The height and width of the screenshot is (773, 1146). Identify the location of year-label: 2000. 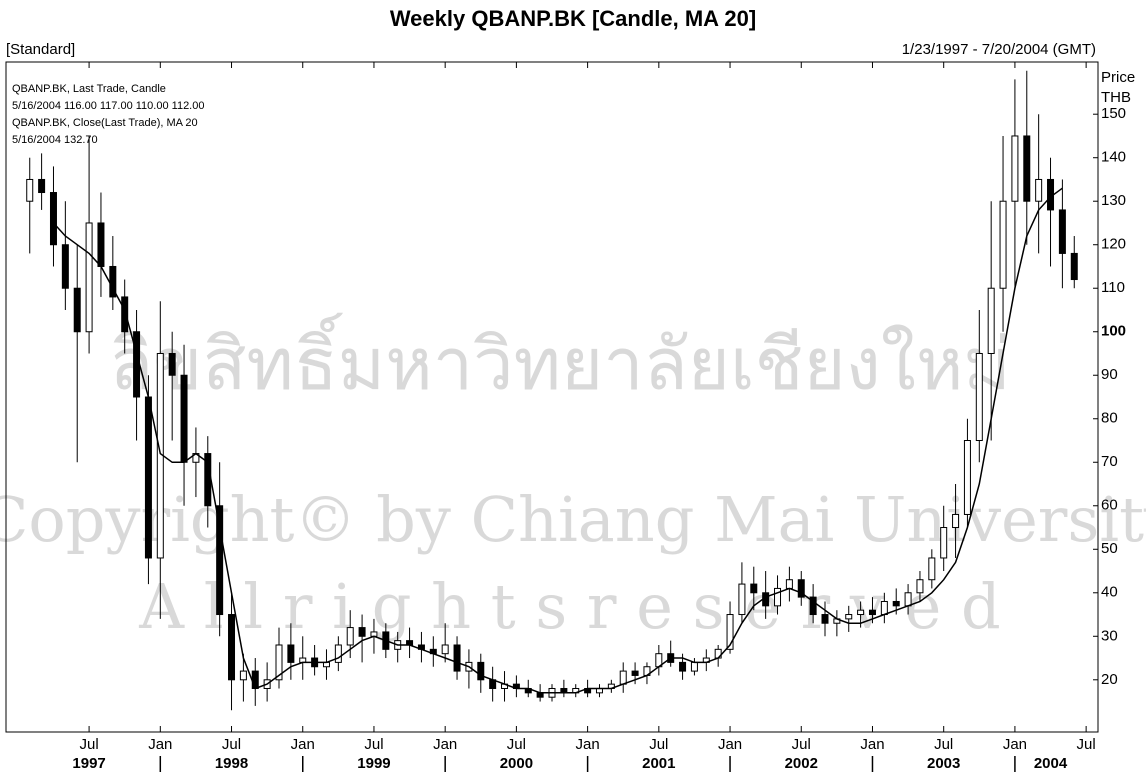
(516, 763).